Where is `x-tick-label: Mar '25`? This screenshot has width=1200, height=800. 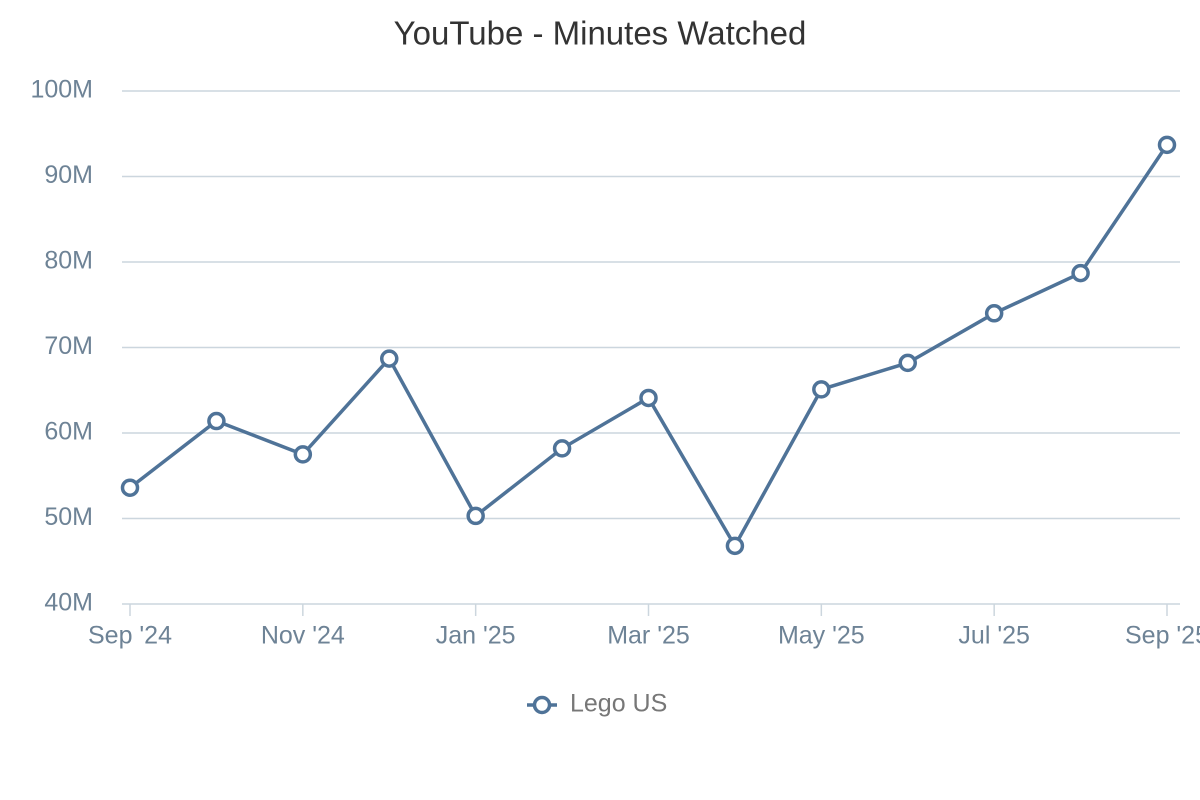
x-tick-label: Mar '25 is located at coordinates (648, 636).